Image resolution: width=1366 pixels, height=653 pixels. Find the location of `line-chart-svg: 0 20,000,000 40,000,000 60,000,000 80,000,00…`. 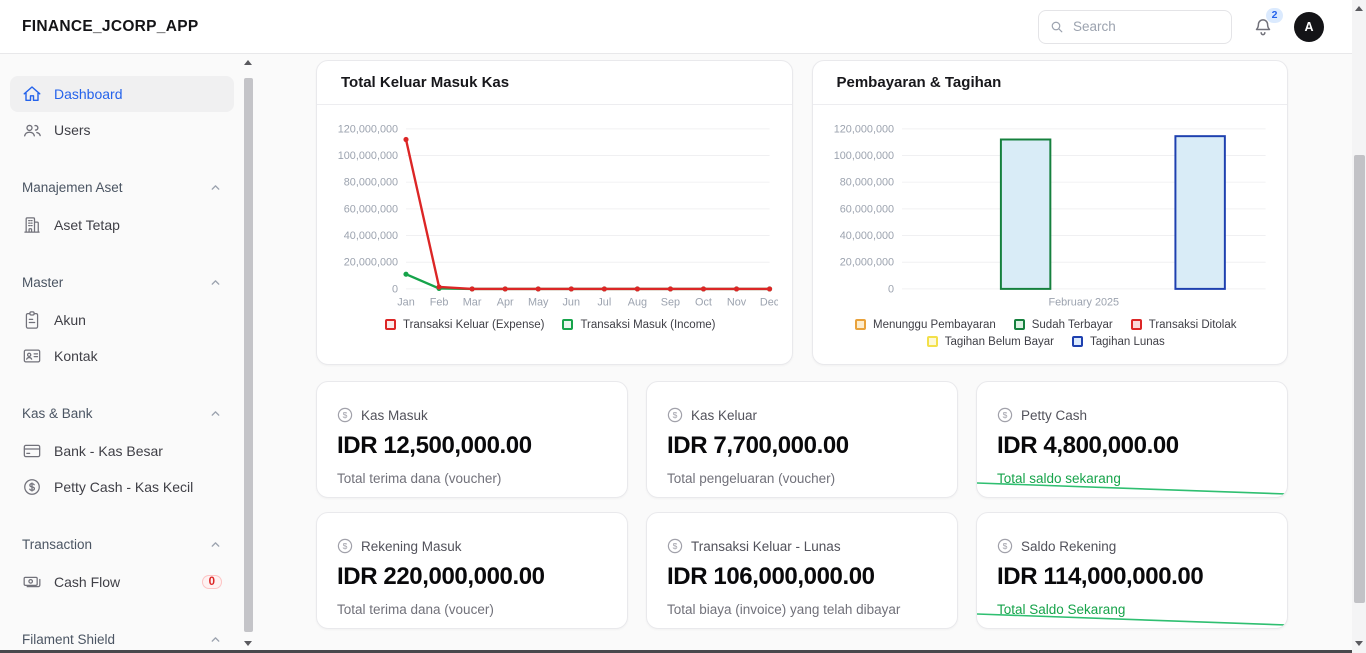

line-chart-svg: 0 20,000,000 40,000,000 60,000,000 80,000,00… is located at coordinates (558, 216).